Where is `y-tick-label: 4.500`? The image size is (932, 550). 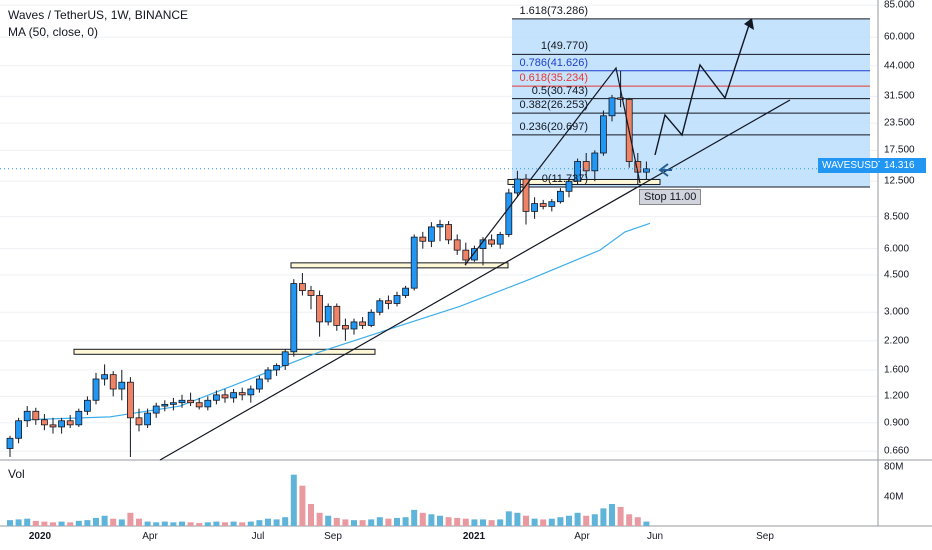 y-tick-label: 4.500 is located at coordinates (897, 275).